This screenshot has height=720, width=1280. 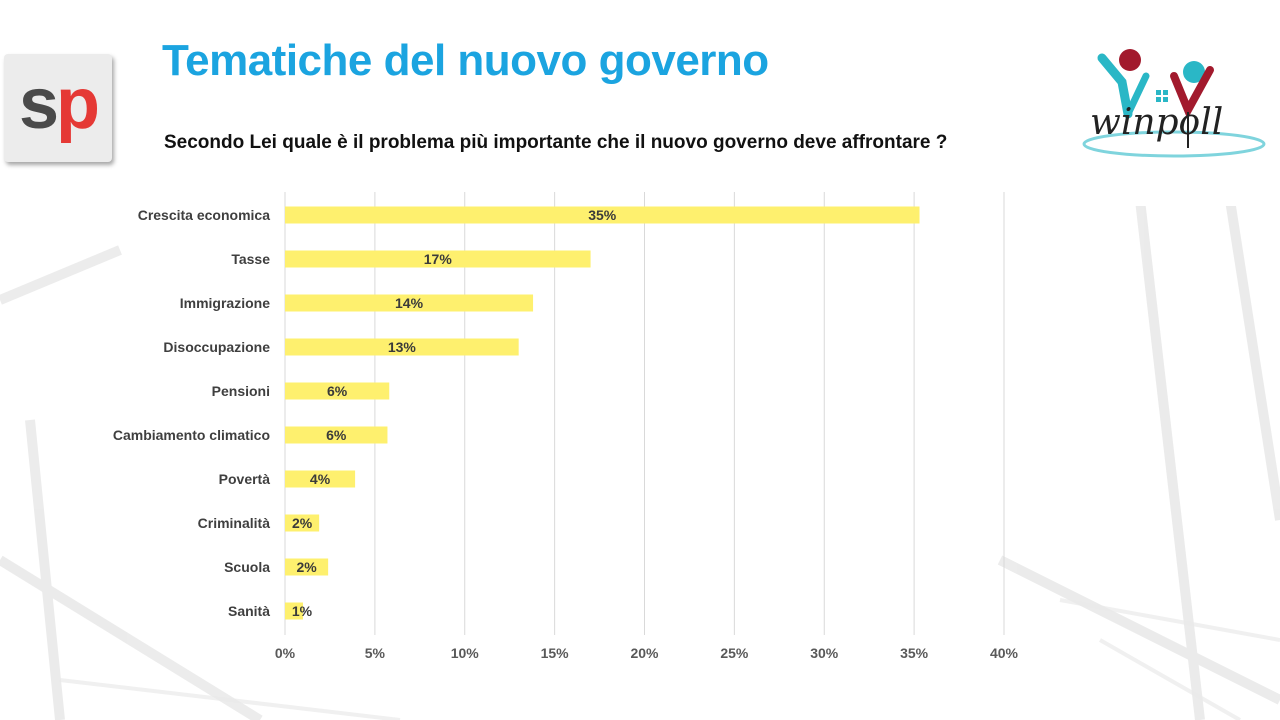 What do you see at coordinates (1004, 653) in the screenshot?
I see `x-tick-label: 40%` at bounding box center [1004, 653].